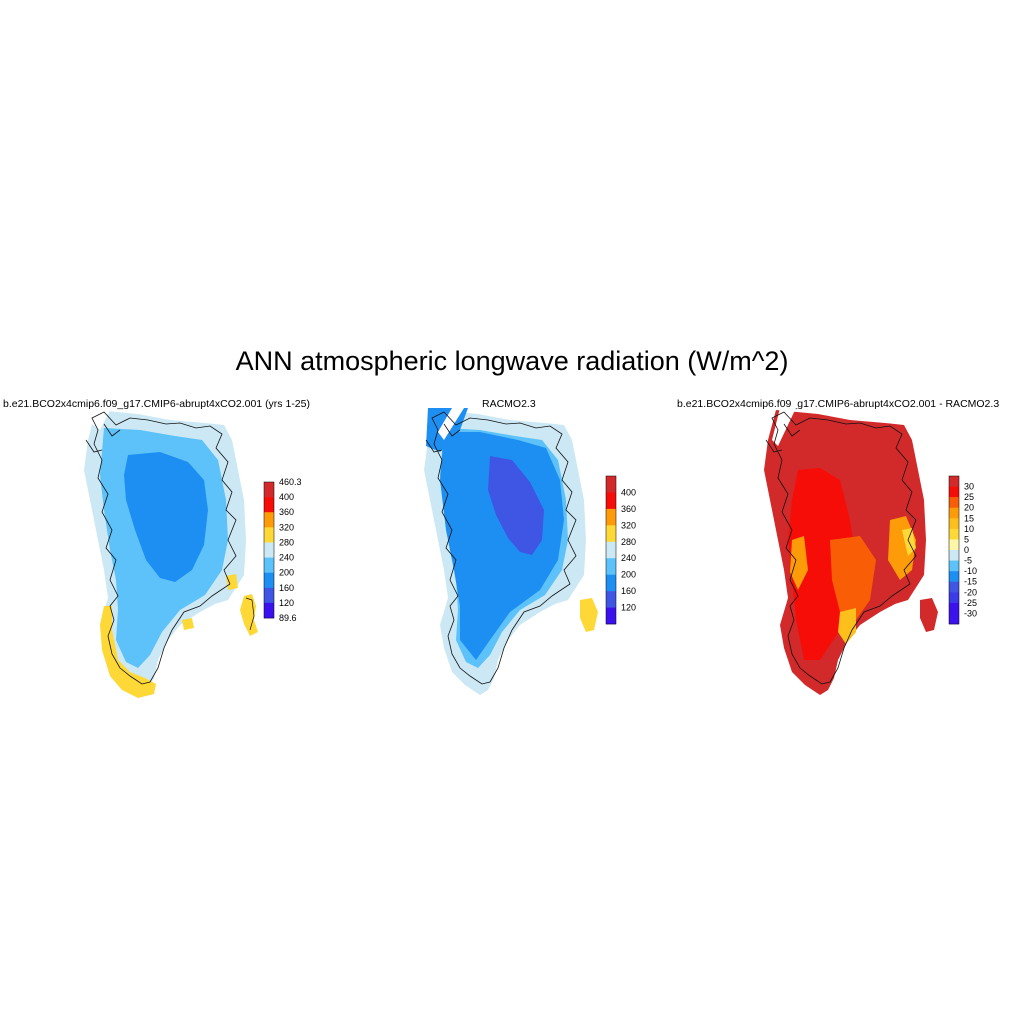  I want to click on map-panel-racmo, so click(511, 551).